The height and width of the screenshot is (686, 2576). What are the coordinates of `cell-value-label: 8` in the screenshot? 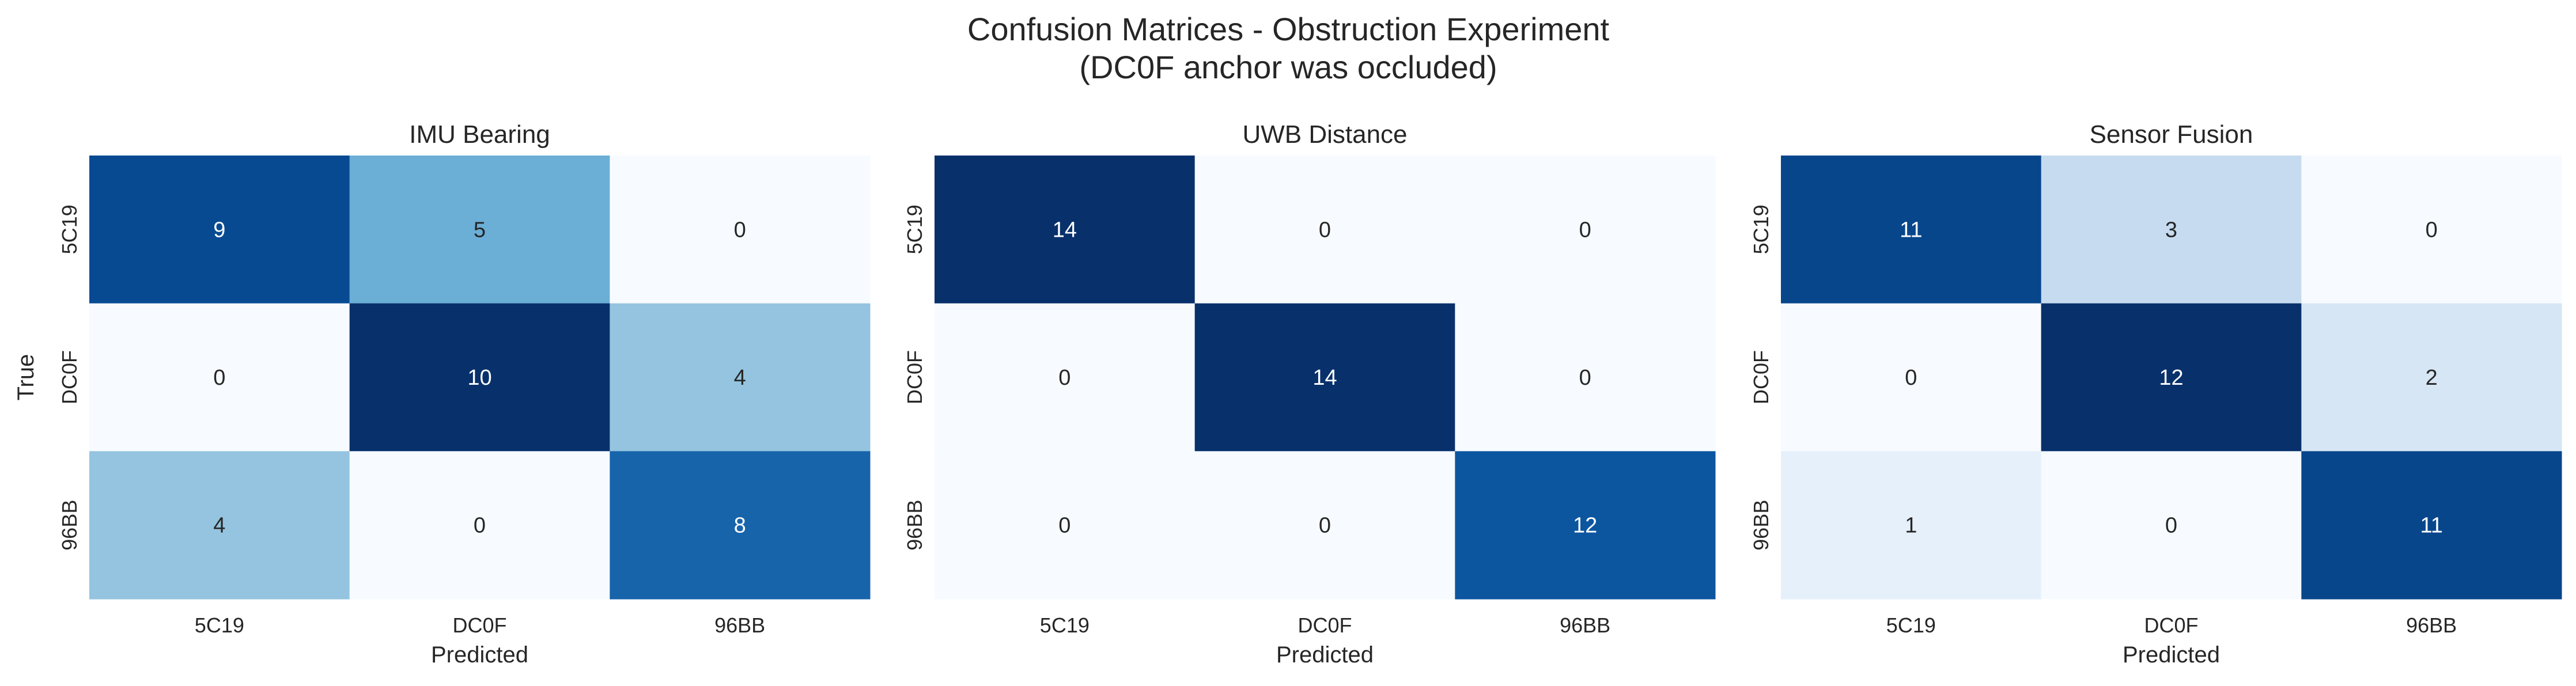 It's located at (740, 526).